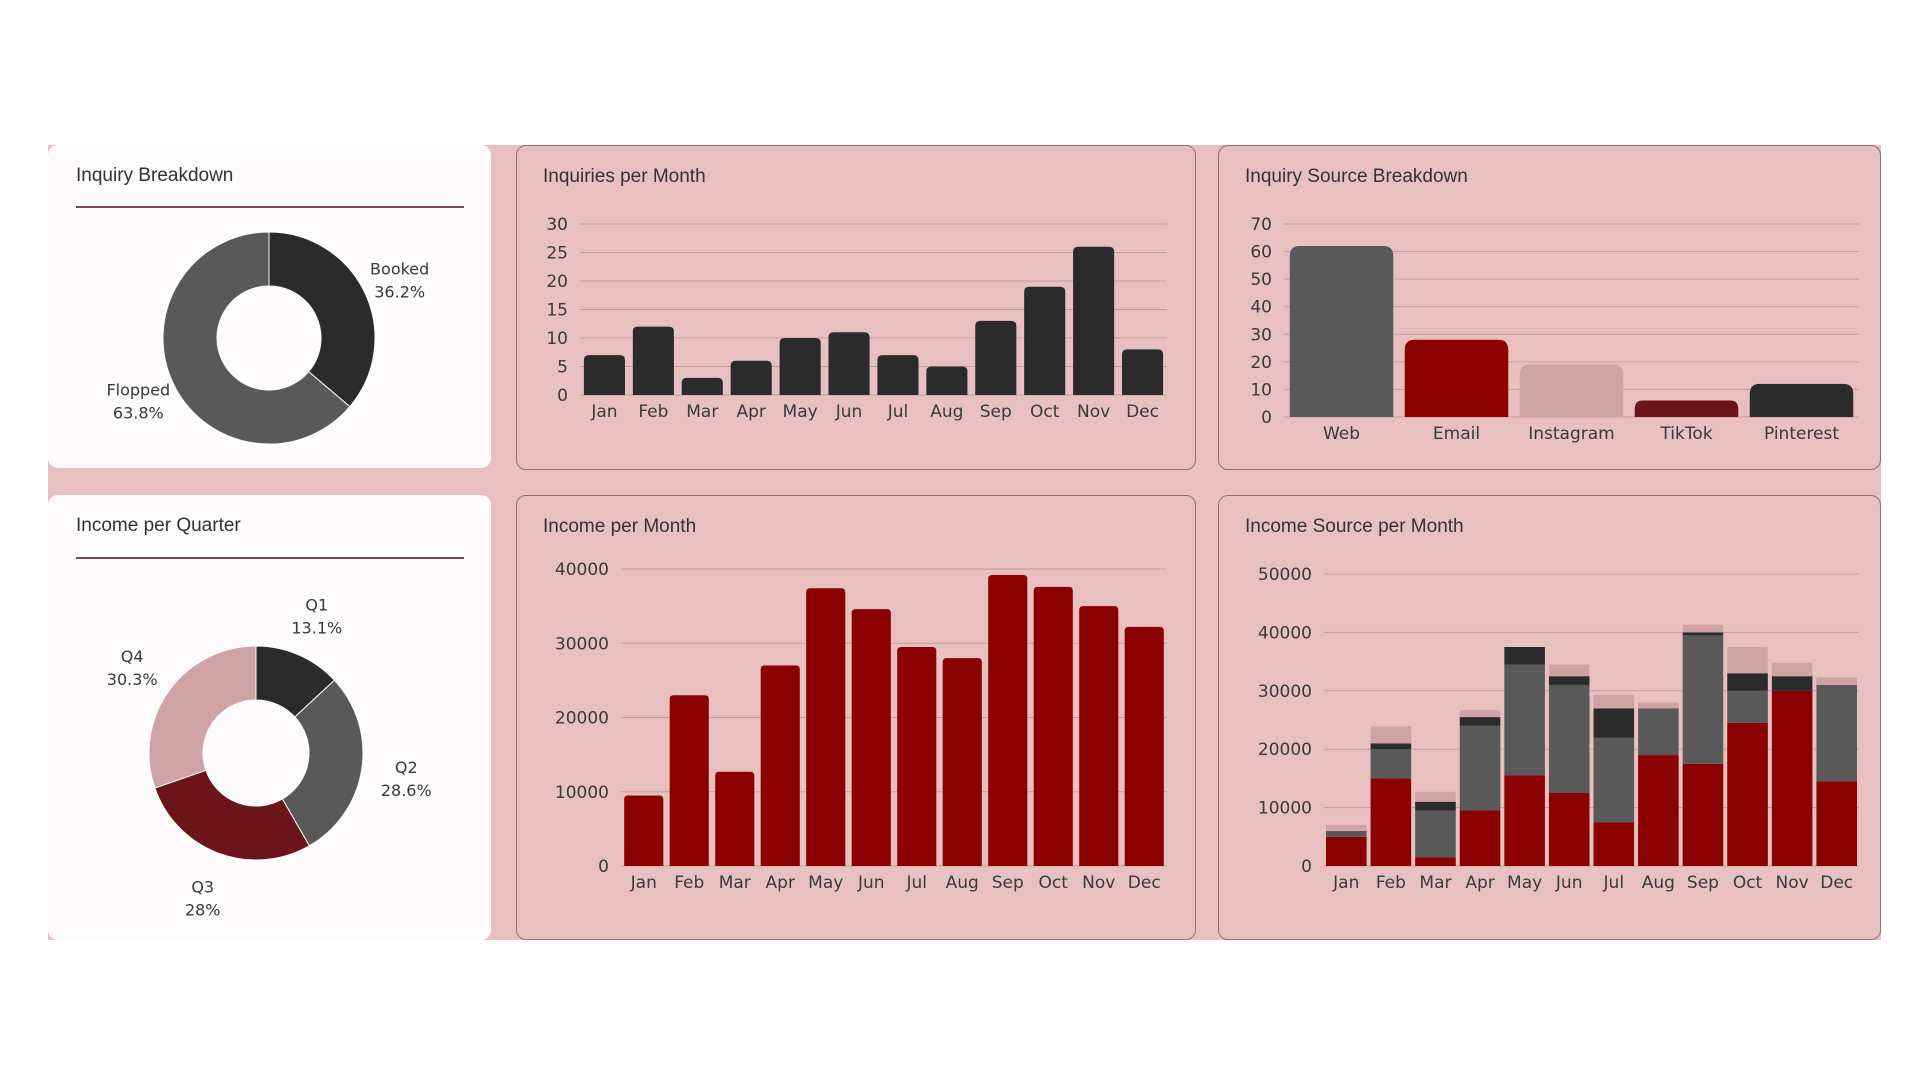 The image size is (1920, 1080). What do you see at coordinates (557, 282) in the screenshot?
I see `y-tick-label: 20` at bounding box center [557, 282].